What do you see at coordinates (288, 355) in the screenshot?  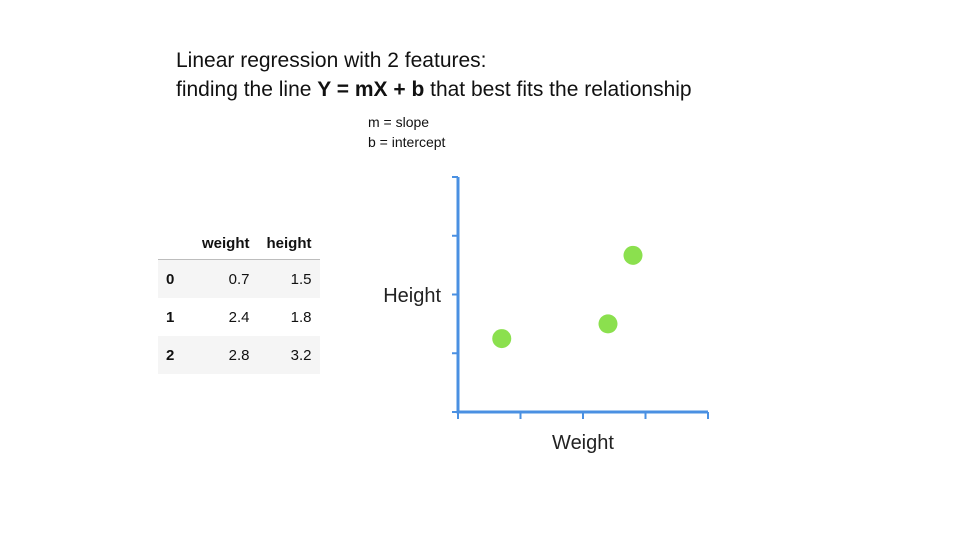 I see `height-cell: 3.2` at bounding box center [288, 355].